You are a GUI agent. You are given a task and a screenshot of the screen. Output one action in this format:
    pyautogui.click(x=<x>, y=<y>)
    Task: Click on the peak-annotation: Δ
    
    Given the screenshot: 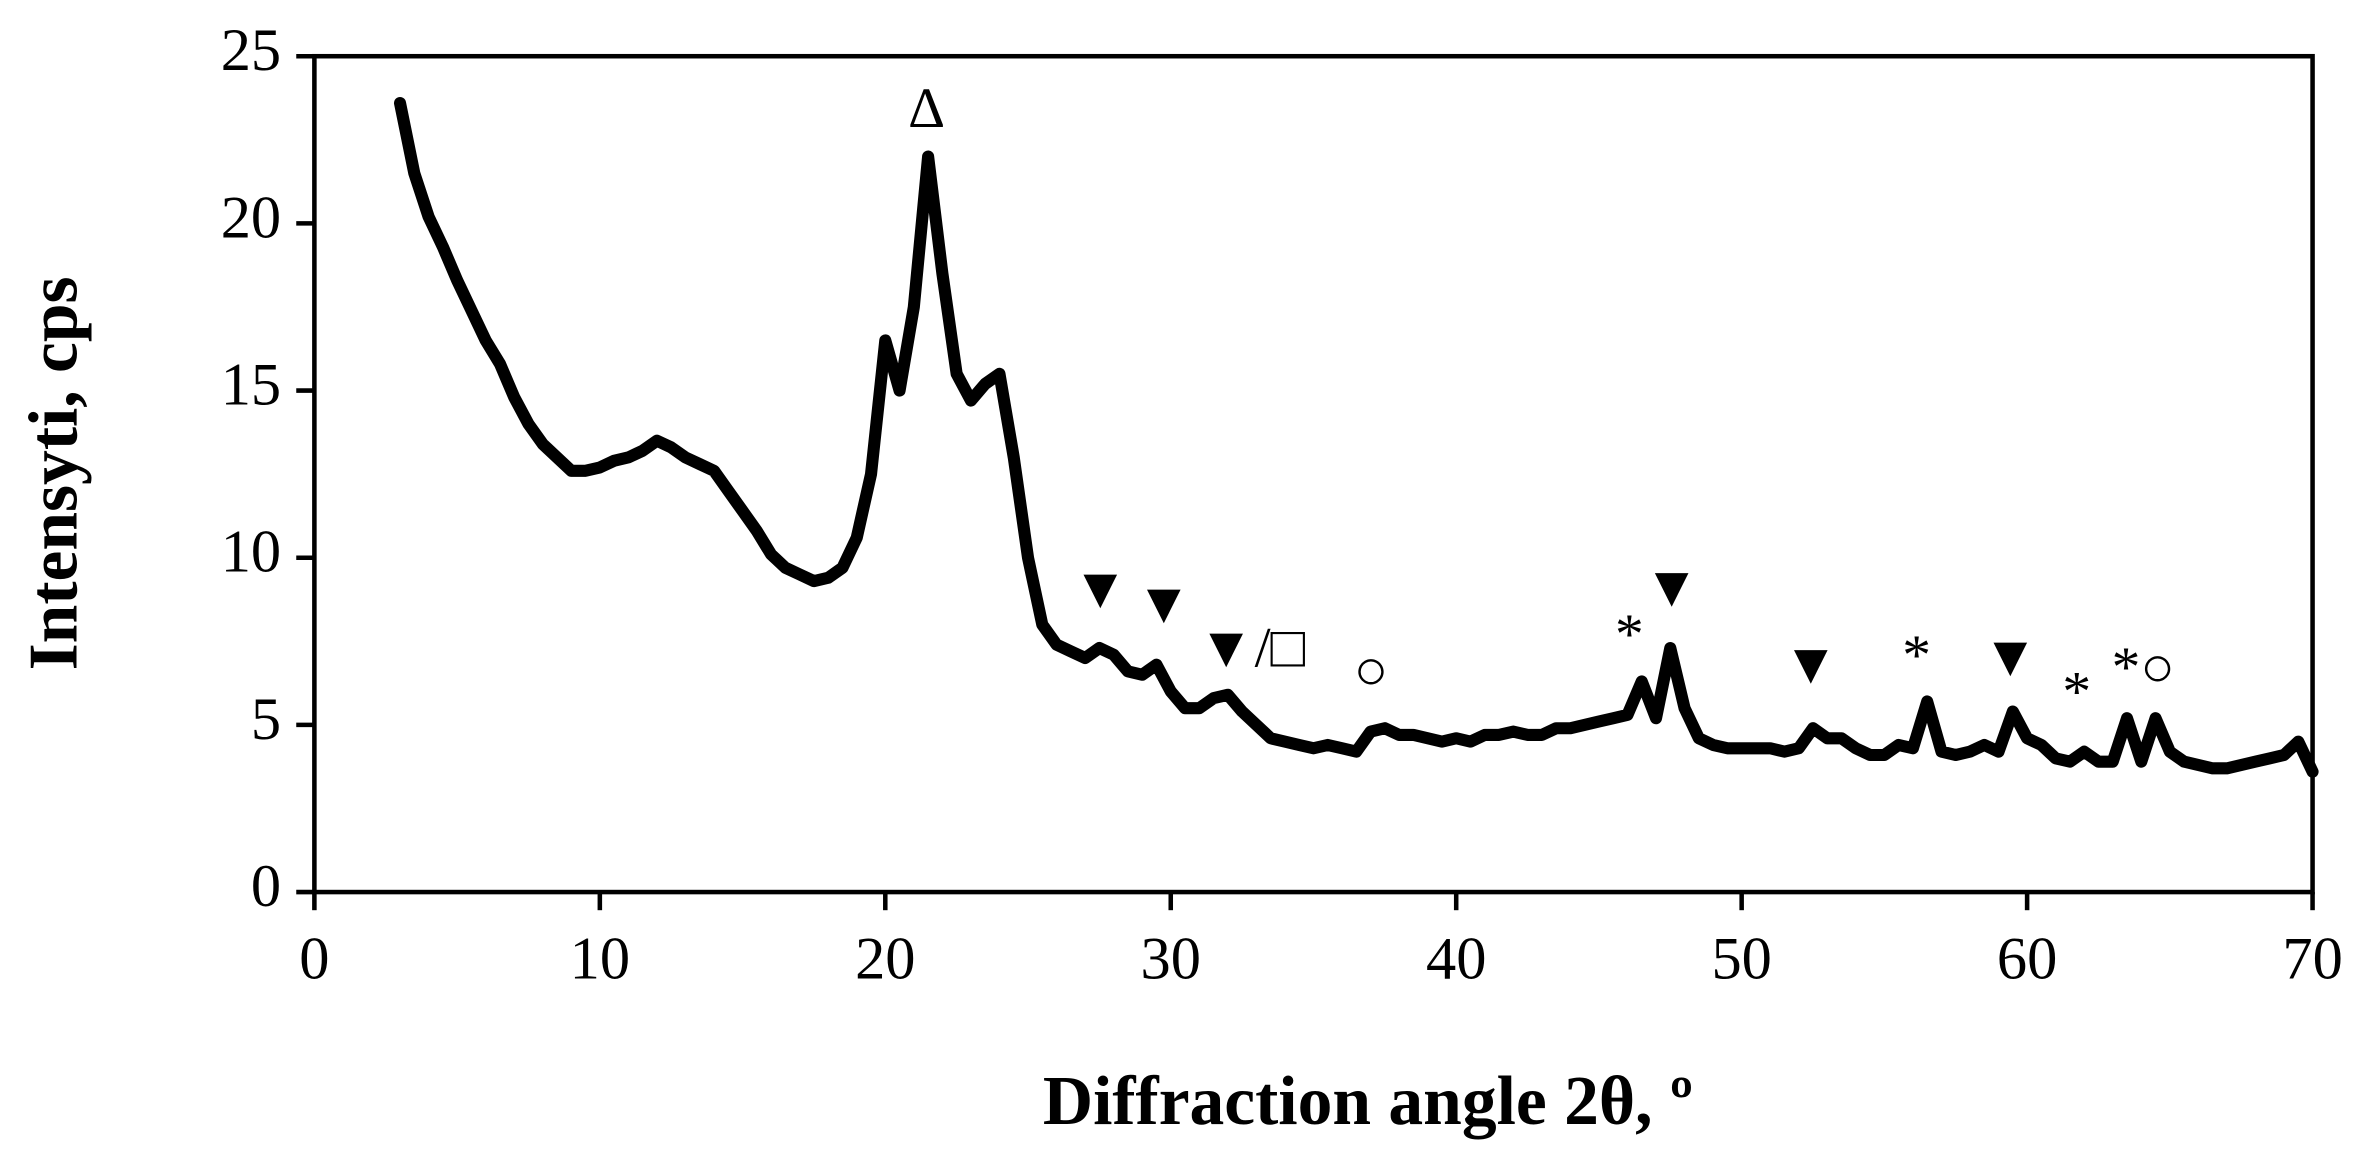 What is the action you would take?
    pyautogui.click(x=926, y=108)
    